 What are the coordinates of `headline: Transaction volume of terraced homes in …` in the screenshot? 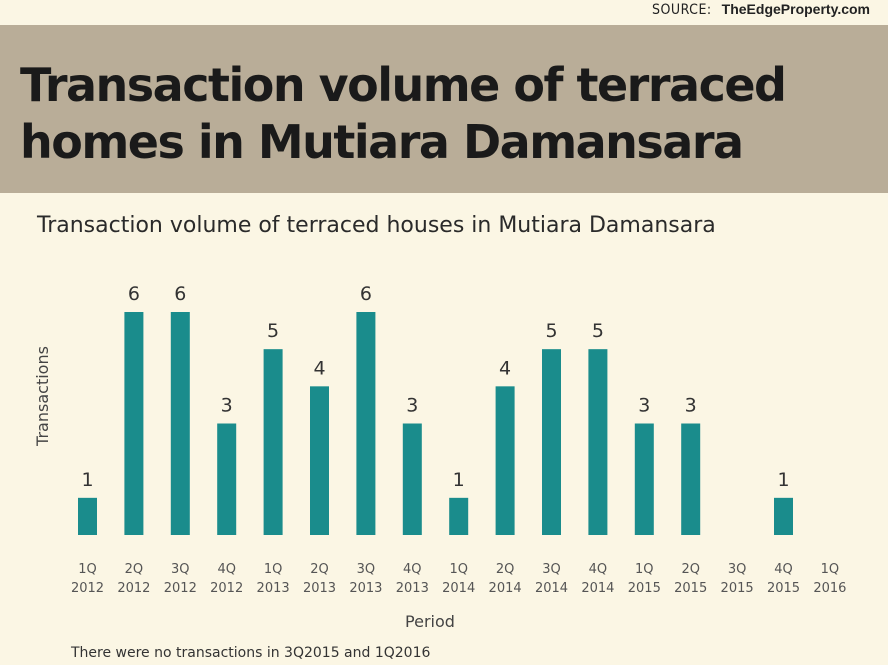 It's located at (403, 113).